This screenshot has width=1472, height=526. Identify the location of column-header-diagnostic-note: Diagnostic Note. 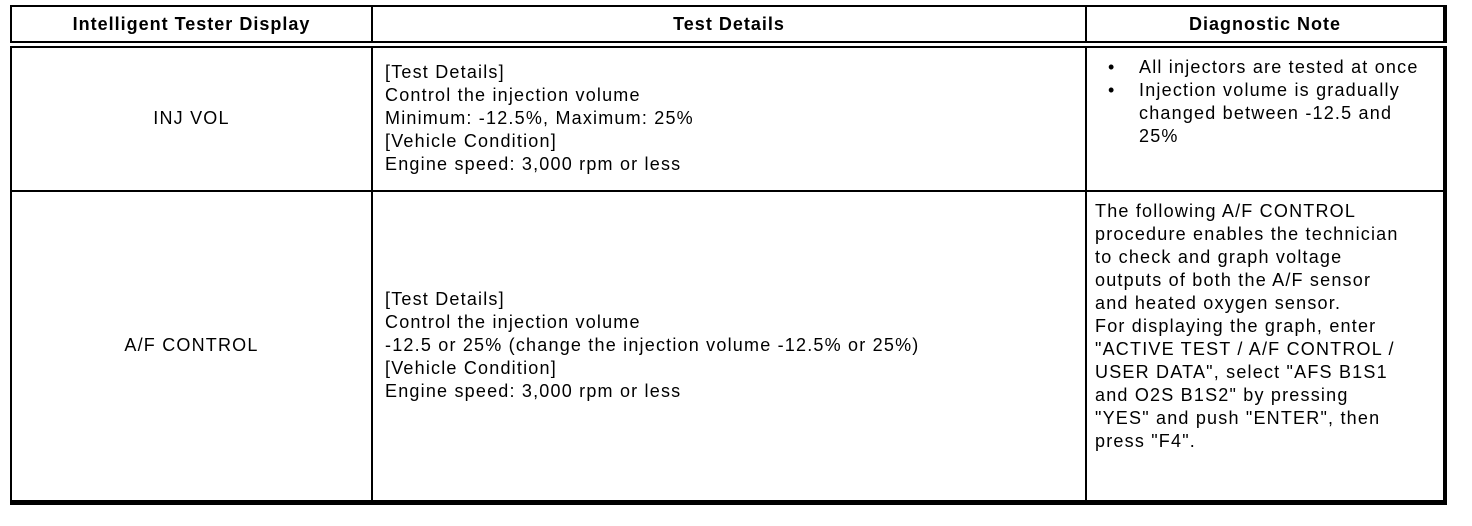
(1265, 26).